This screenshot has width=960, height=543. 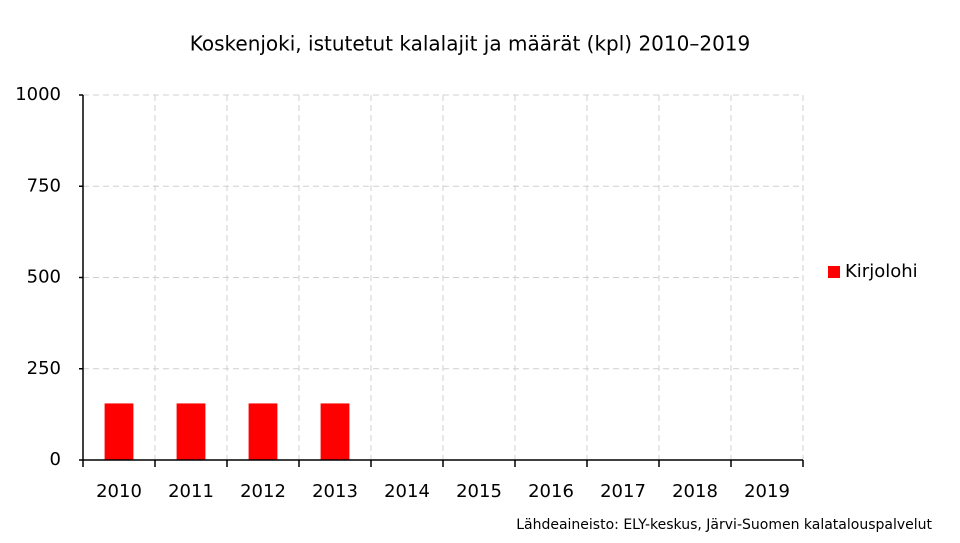 I want to click on legend-swatch, so click(x=834, y=272).